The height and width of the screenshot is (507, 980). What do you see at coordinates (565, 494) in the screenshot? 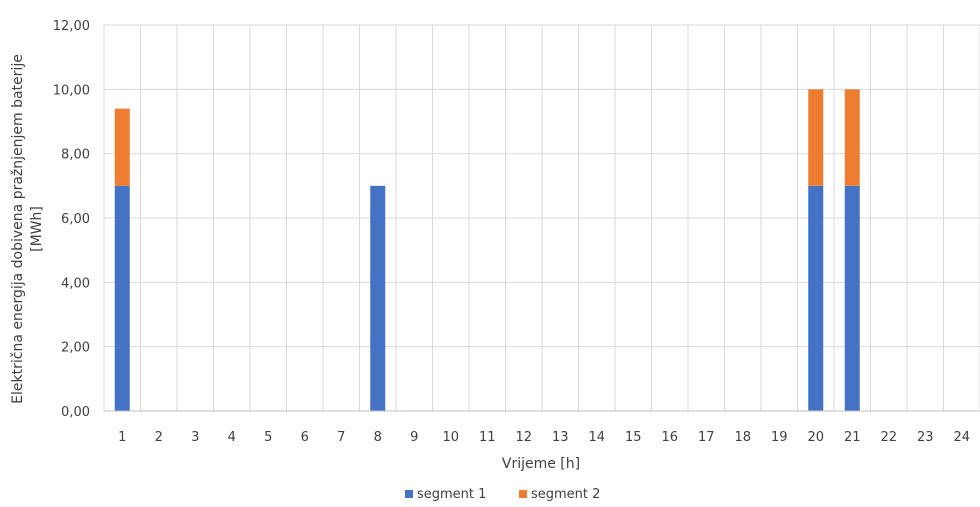
I see `legend-label-segment-2: segment 2` at bounding box center [565, 494].